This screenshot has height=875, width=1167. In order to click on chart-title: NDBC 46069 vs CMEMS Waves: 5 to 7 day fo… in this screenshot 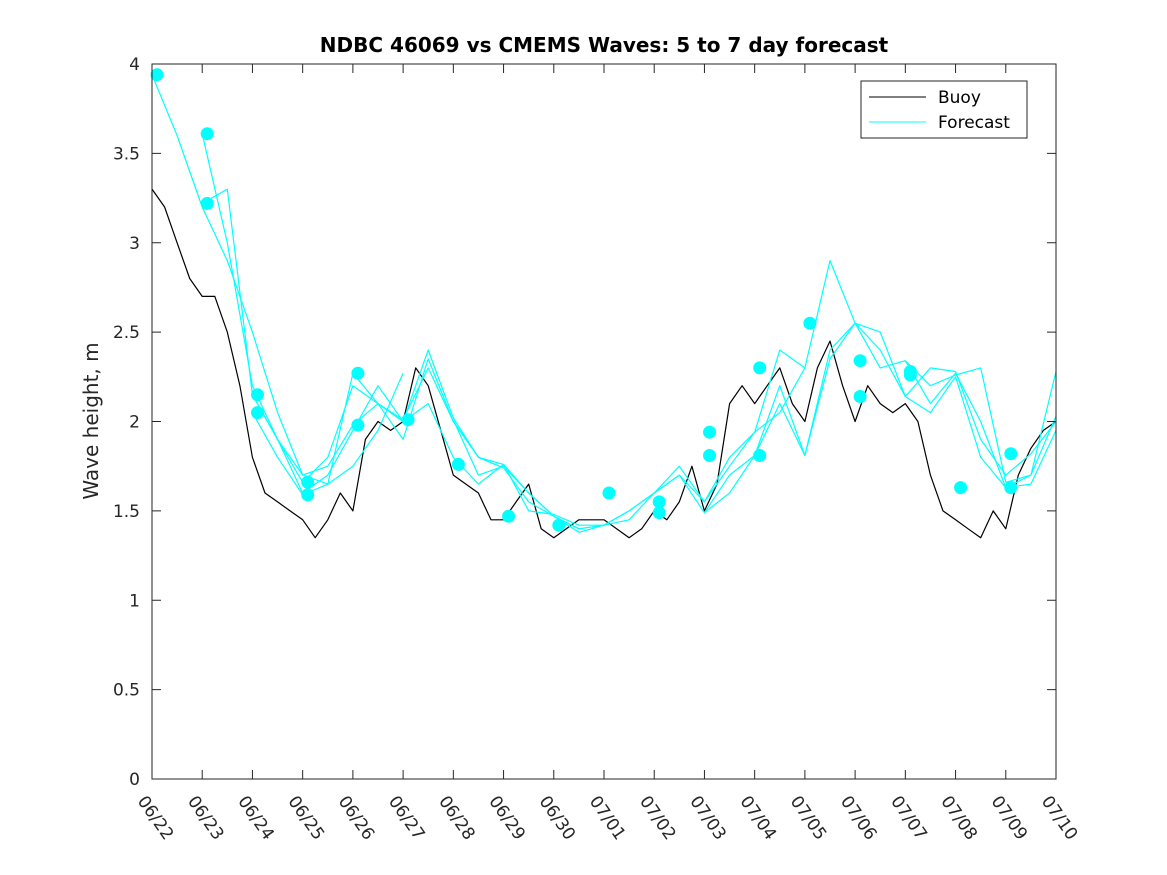, I will do `click(604, 45)`.